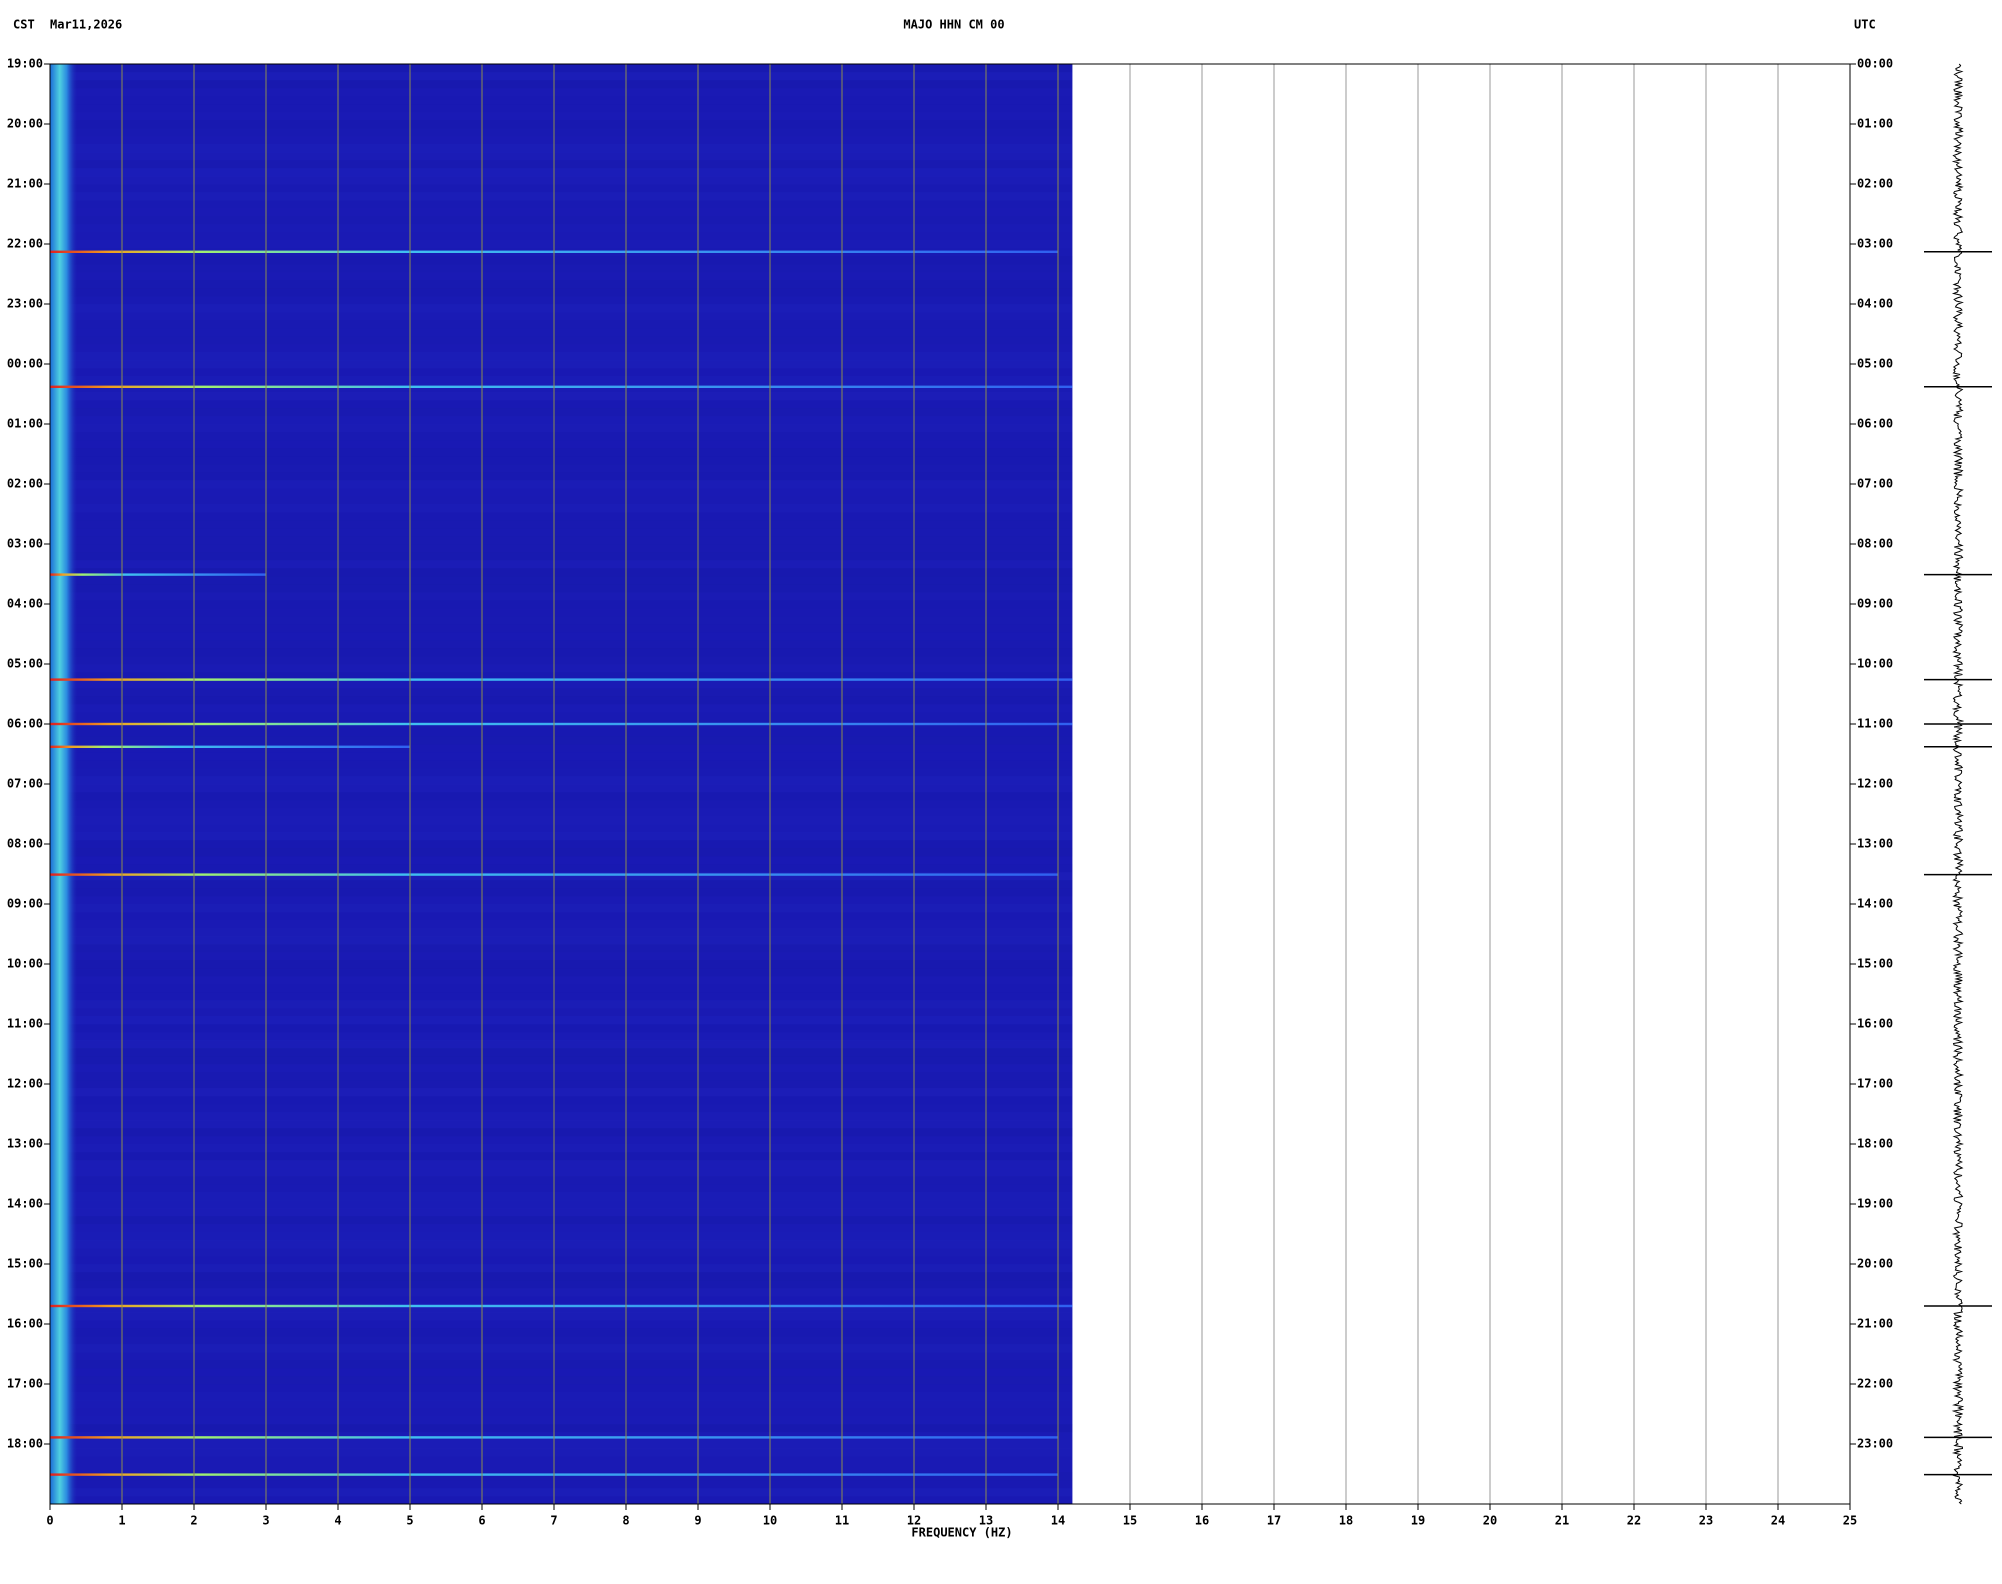 This screenshot has height=1584, width=2002. Describe the element at coordinates (25, 1024) in the screenshot. I see `y-tick-label: 11:00` at that location.